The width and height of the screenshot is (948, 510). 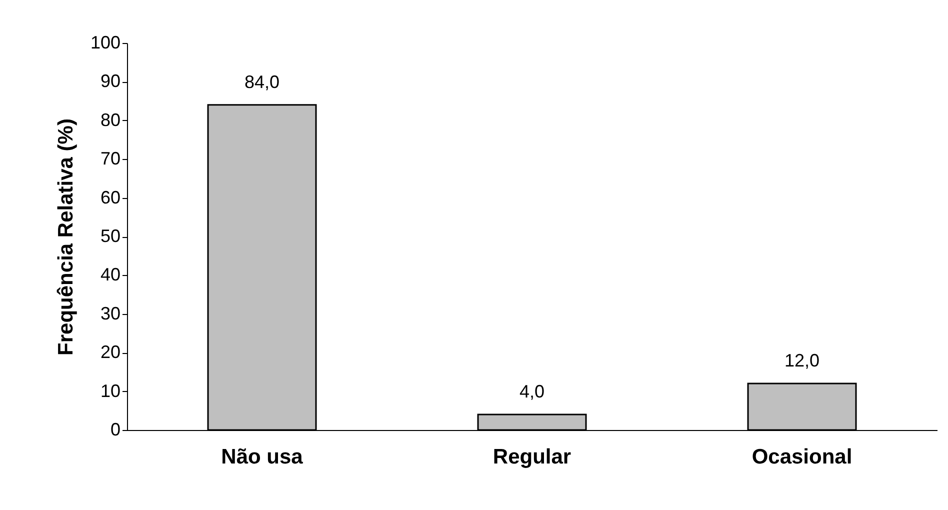 What do you see at coordinates (262, 457) in the screenshot?
I see `x-tick-label: Não usa` at bounding box center [262, 457].